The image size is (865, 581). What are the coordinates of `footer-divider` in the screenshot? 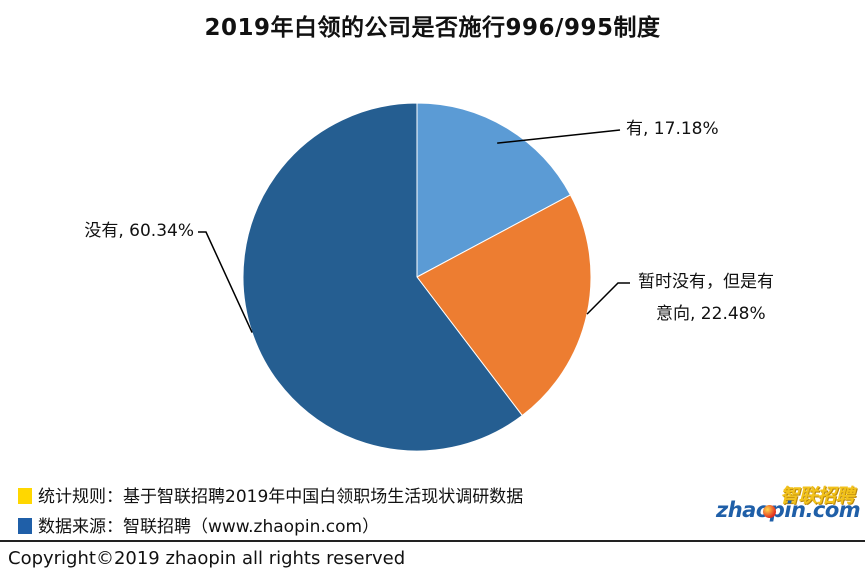 It's located at (432, 541).